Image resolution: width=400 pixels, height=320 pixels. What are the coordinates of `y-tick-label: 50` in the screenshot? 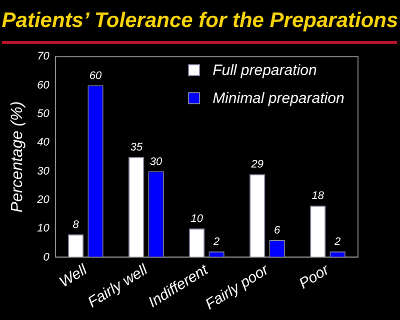 It's located at (43, 114).